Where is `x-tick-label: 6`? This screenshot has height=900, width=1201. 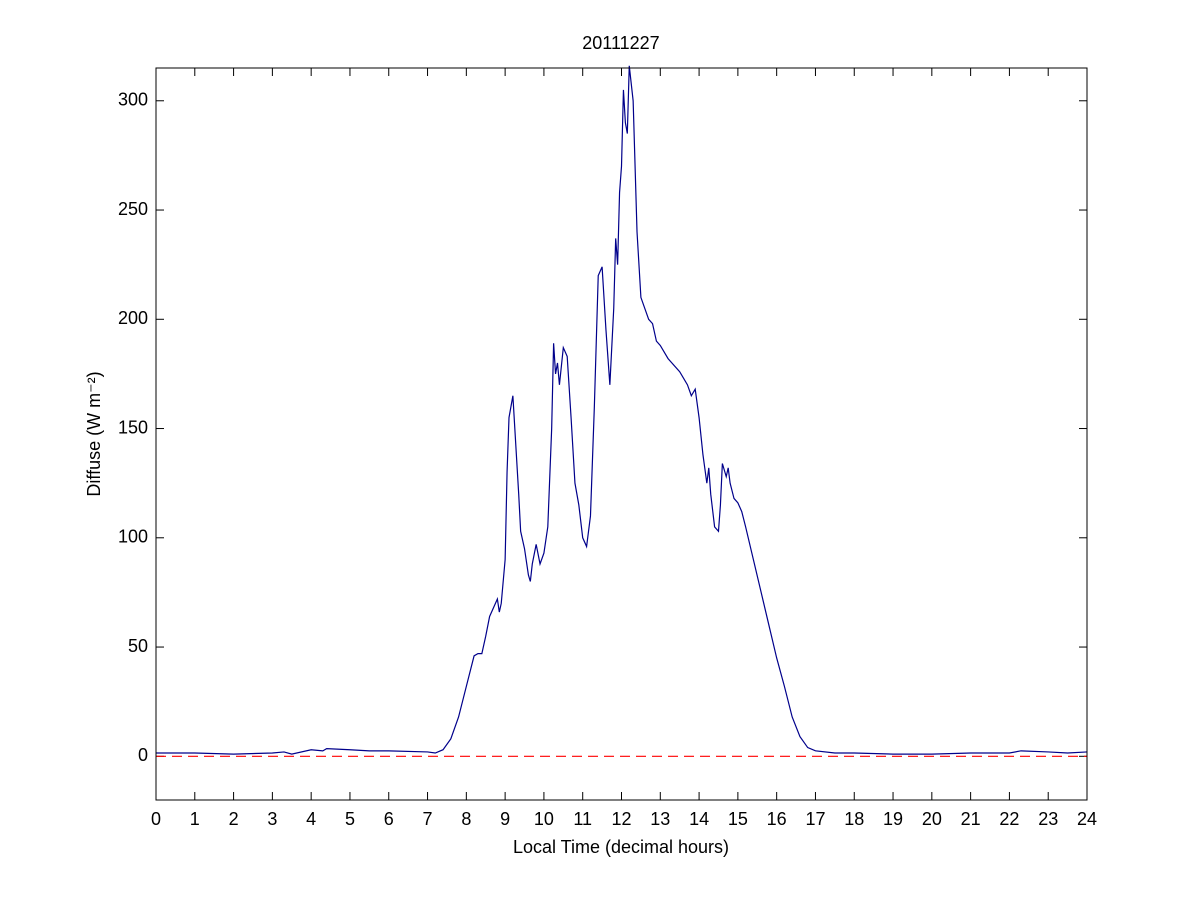
x-tick-label: 6 is located at coordinates (389, 819).